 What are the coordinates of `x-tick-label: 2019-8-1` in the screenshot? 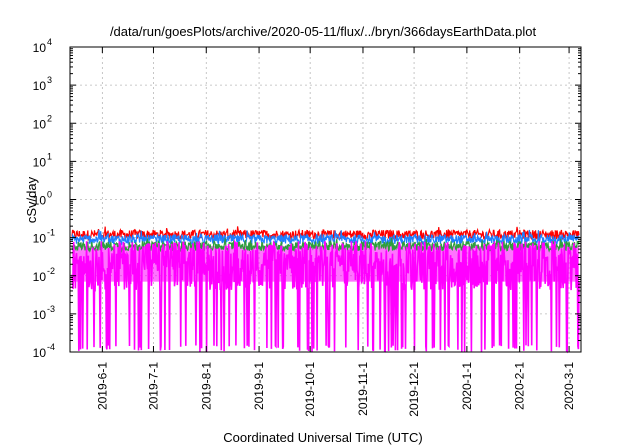 It's located at (206, 386).